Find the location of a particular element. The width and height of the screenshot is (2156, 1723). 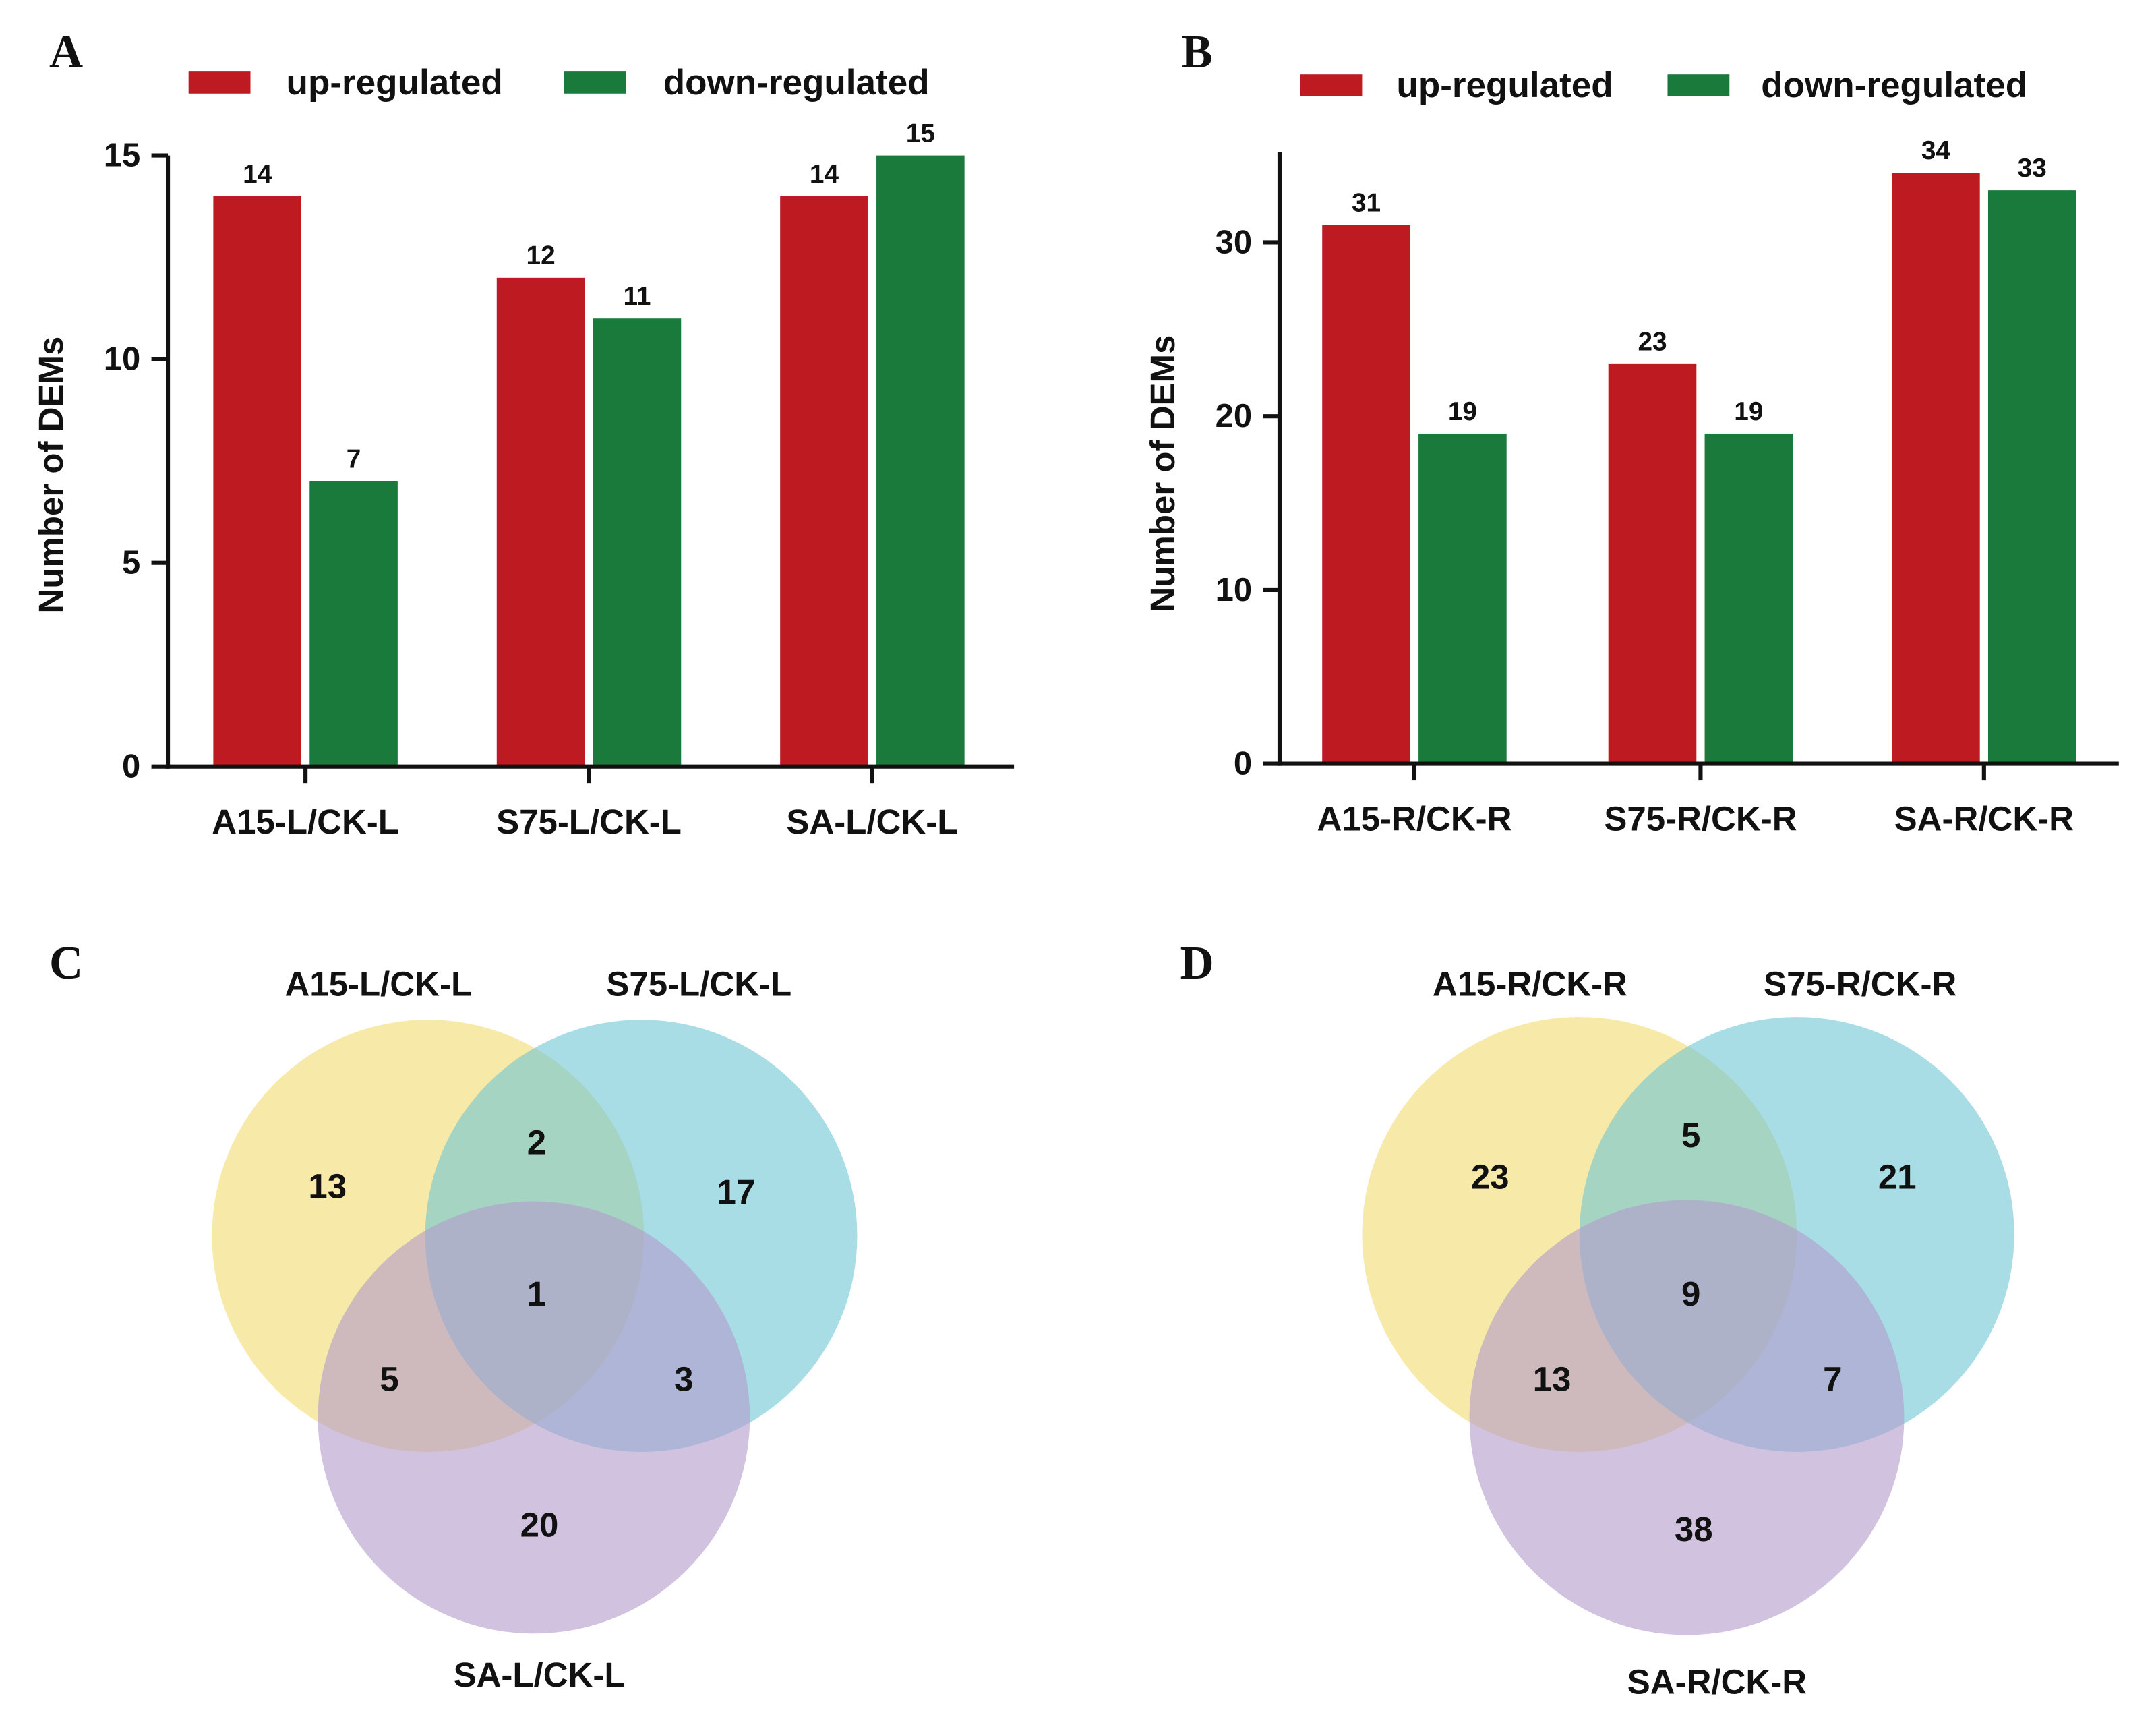

venn-count-a-only: 23 is located at coordinates (1490, 1176).